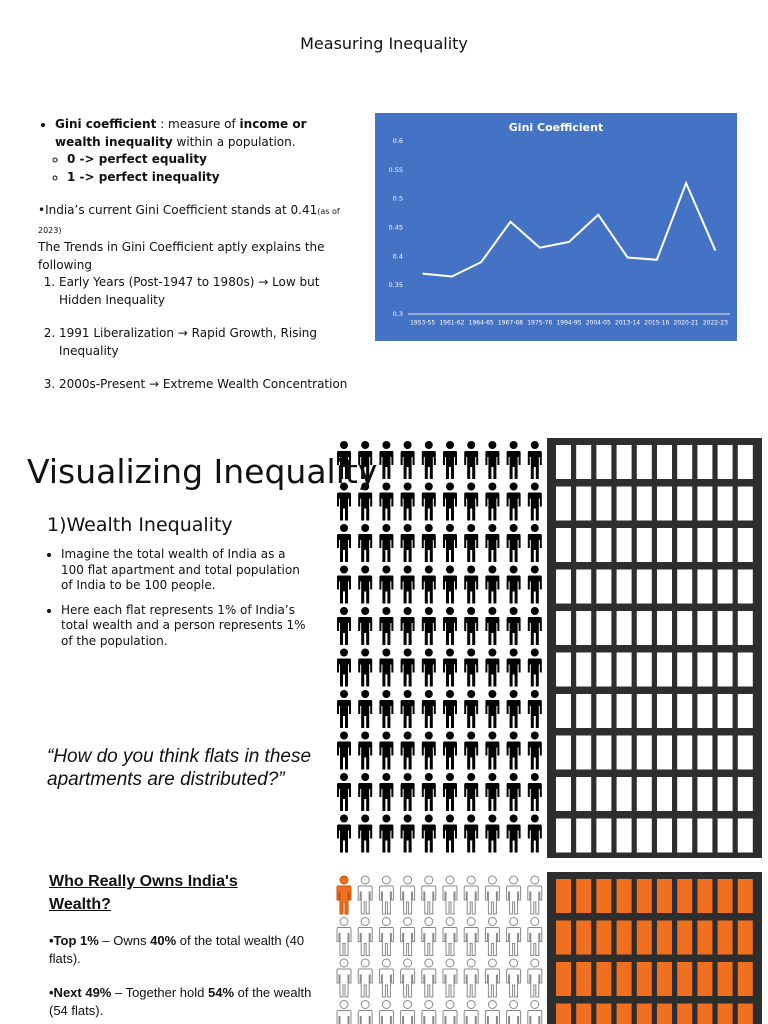 Image resolution: width=768 pixels, height=1024 pixels. What do you see at coordinates (202, 471) in the screenshot?
I see `section-heading: Visualizing Inequality` at bounding box center [202, 471].